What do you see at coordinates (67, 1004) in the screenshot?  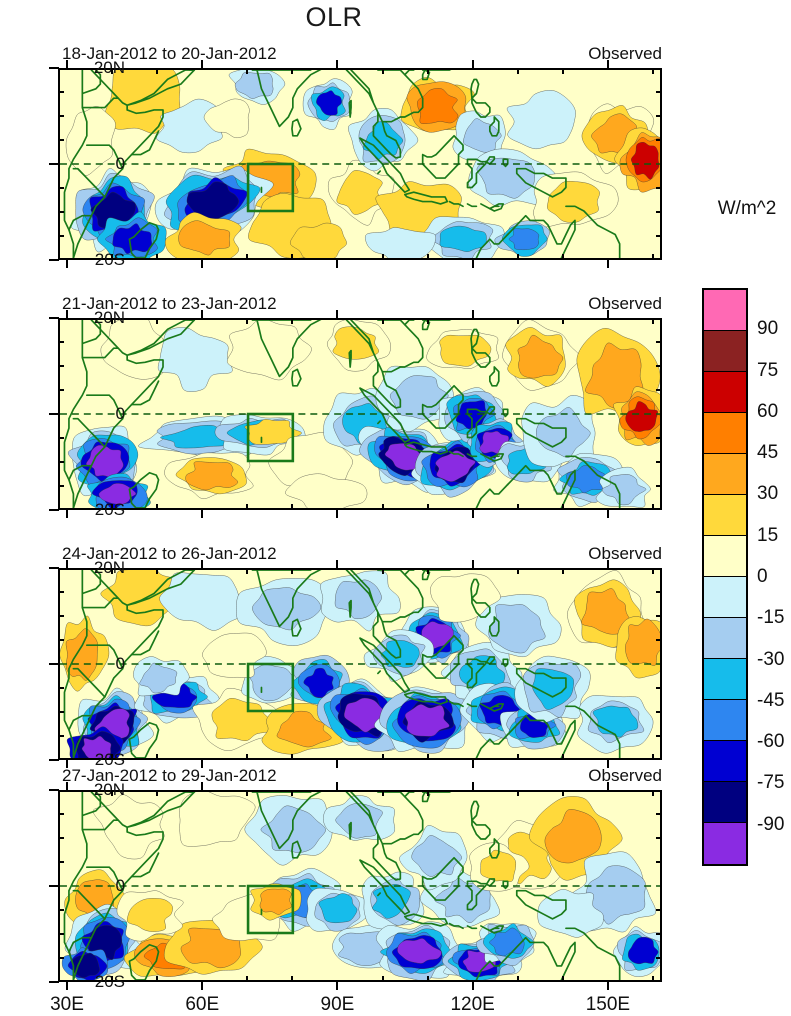 I see `x-tick-label: 30E` at bounding box center [67, 1004].